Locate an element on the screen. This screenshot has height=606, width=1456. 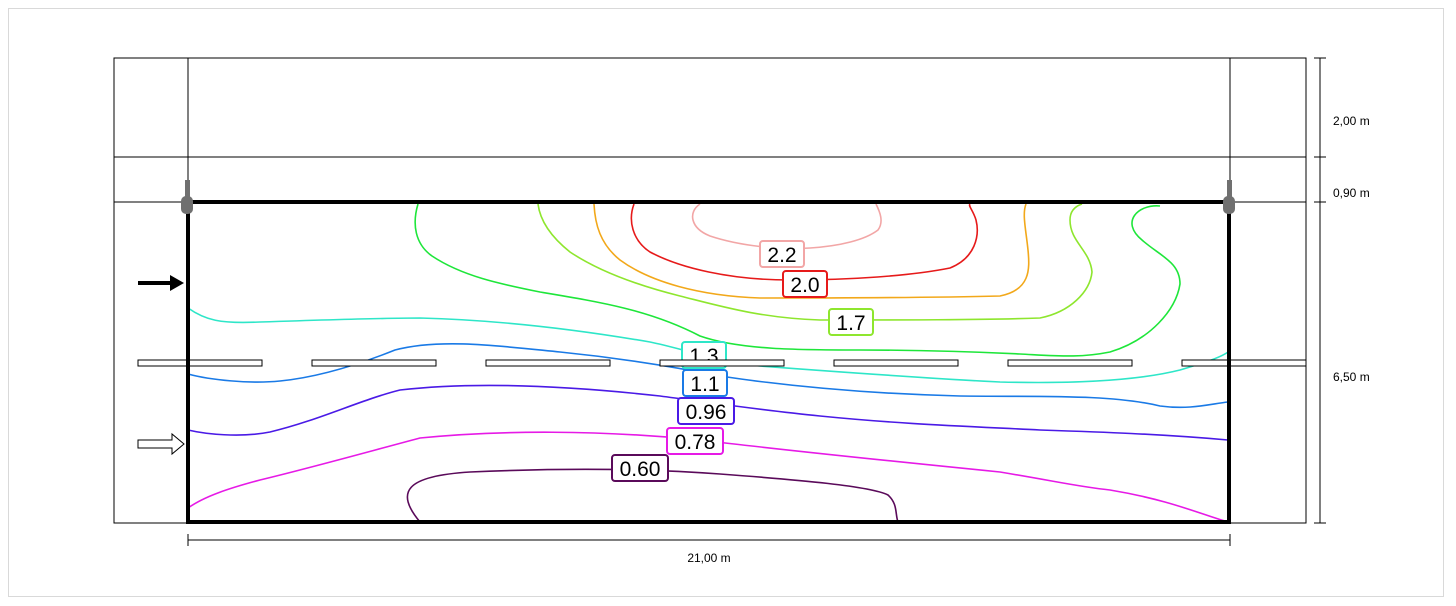
arrow-right-filled-icon is located at coordinates (161, 283).